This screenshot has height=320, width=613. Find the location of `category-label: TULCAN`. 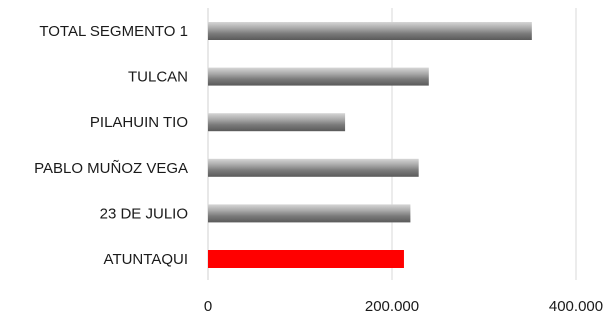

category-label: TULCAN is located at coordinates (158, 77).